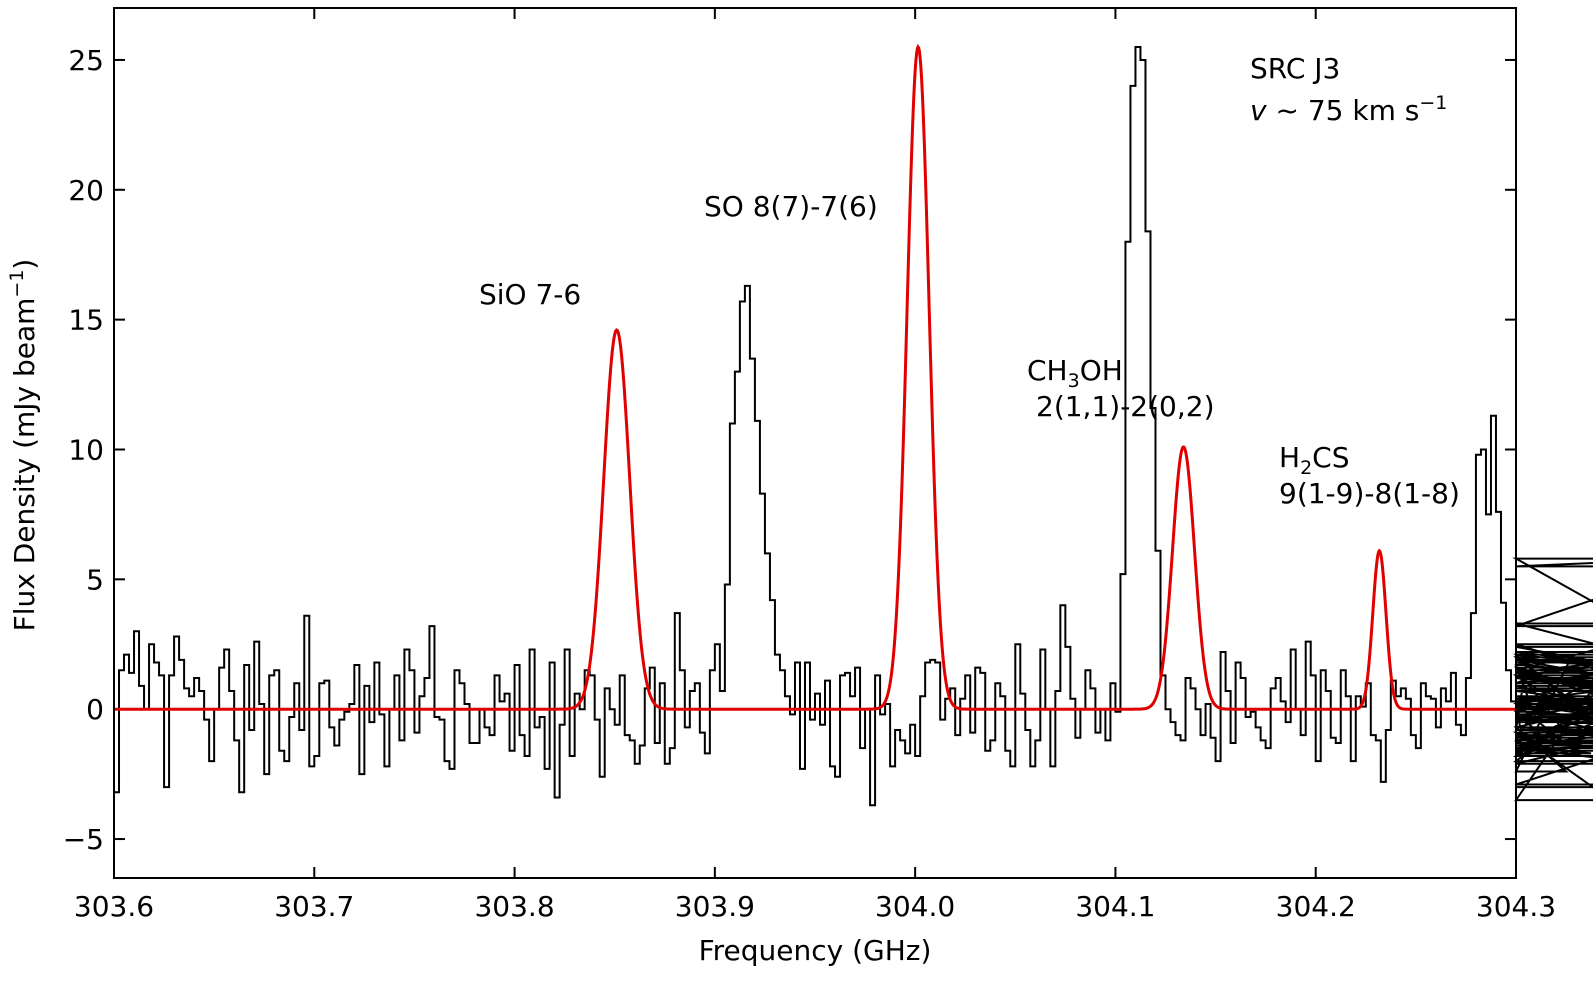  What do you see at coordinates (1125, 406) in the screenshot?
I see `line-label-ch3oh-transition: 2(1,1)-2(0,2)` at bounding box center [1125, 406].